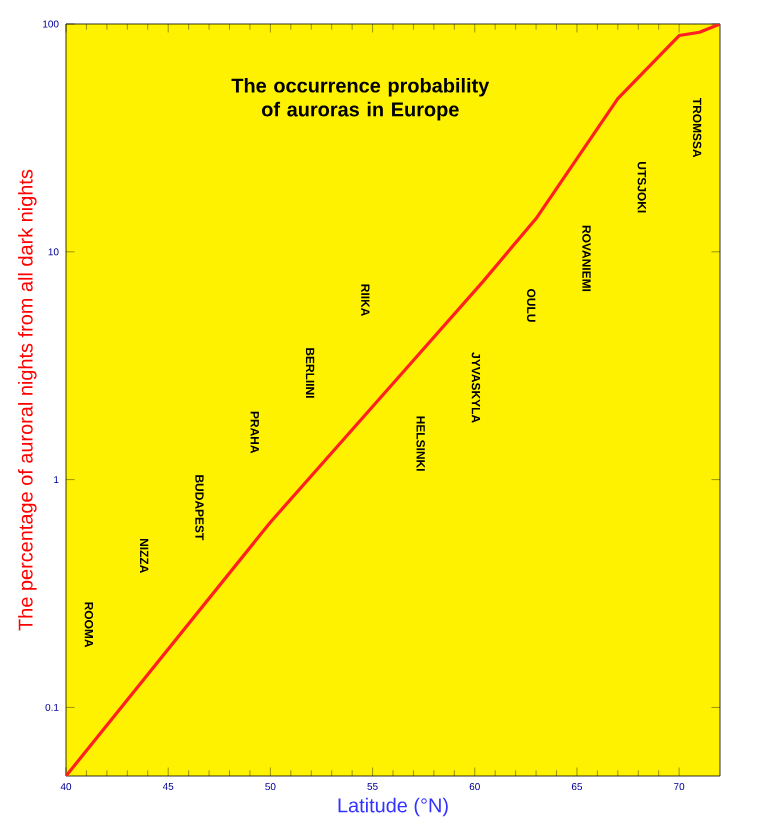 The width and height of the screenshot is (762, 830). I want to click on y-axis-title: The percentage of auroral nights from all dark nights, so click(27, 400).